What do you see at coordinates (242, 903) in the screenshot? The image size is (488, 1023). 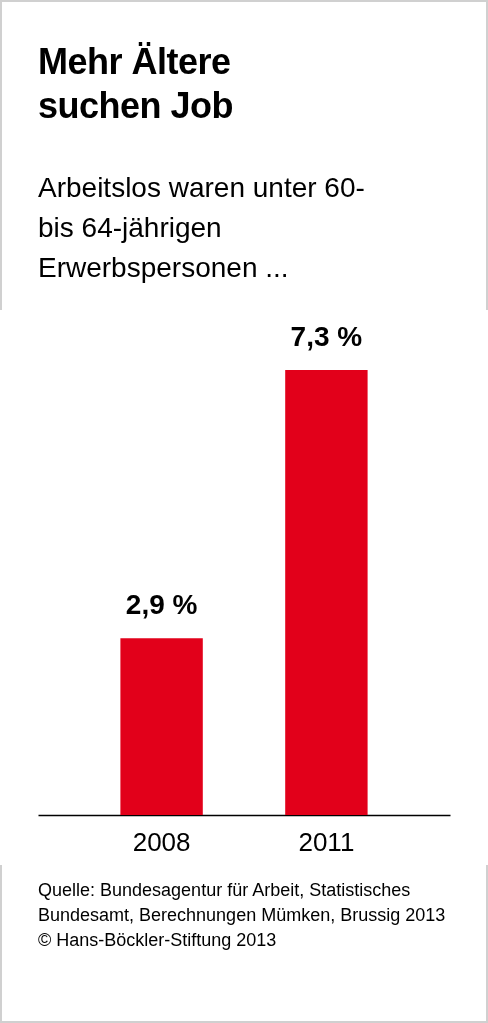 I see `source-note: Quelle: Bundesagentur für Arbeit, Statistisches Bundesamt, Berechnungen Mümken, Brussig 2013` at bounding box center [242, 903].